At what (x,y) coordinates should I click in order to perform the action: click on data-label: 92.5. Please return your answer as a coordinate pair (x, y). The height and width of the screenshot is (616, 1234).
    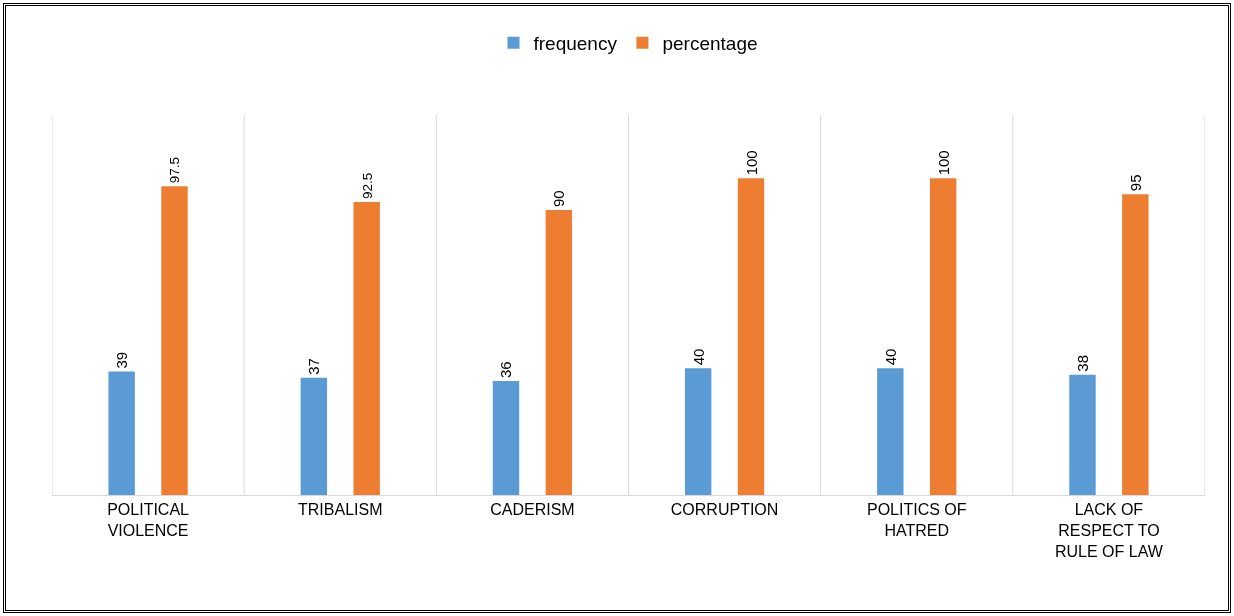
    Looking at the image, I should click on (367, 186).